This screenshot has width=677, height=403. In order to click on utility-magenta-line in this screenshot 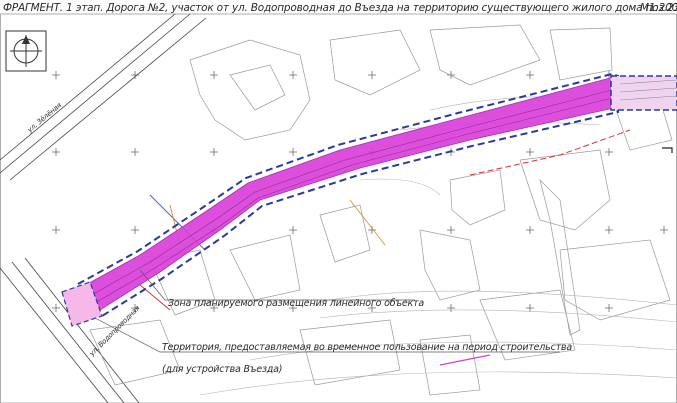, I will do `click(465, 360)`.